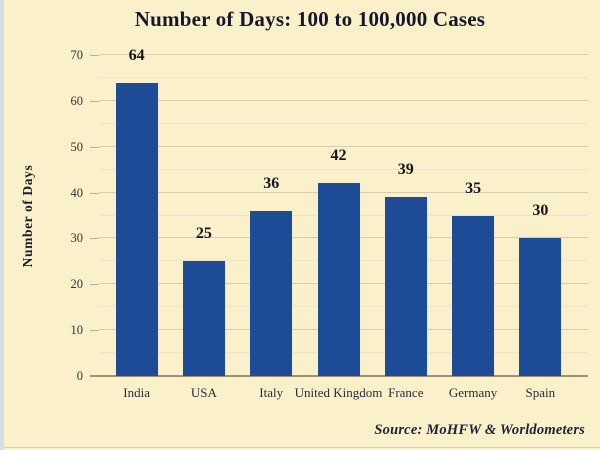  What do you see at coordinates (137, 392) in the screenshot?
I see `x-axis-tick-label: India` at bounding box center [137, 392].